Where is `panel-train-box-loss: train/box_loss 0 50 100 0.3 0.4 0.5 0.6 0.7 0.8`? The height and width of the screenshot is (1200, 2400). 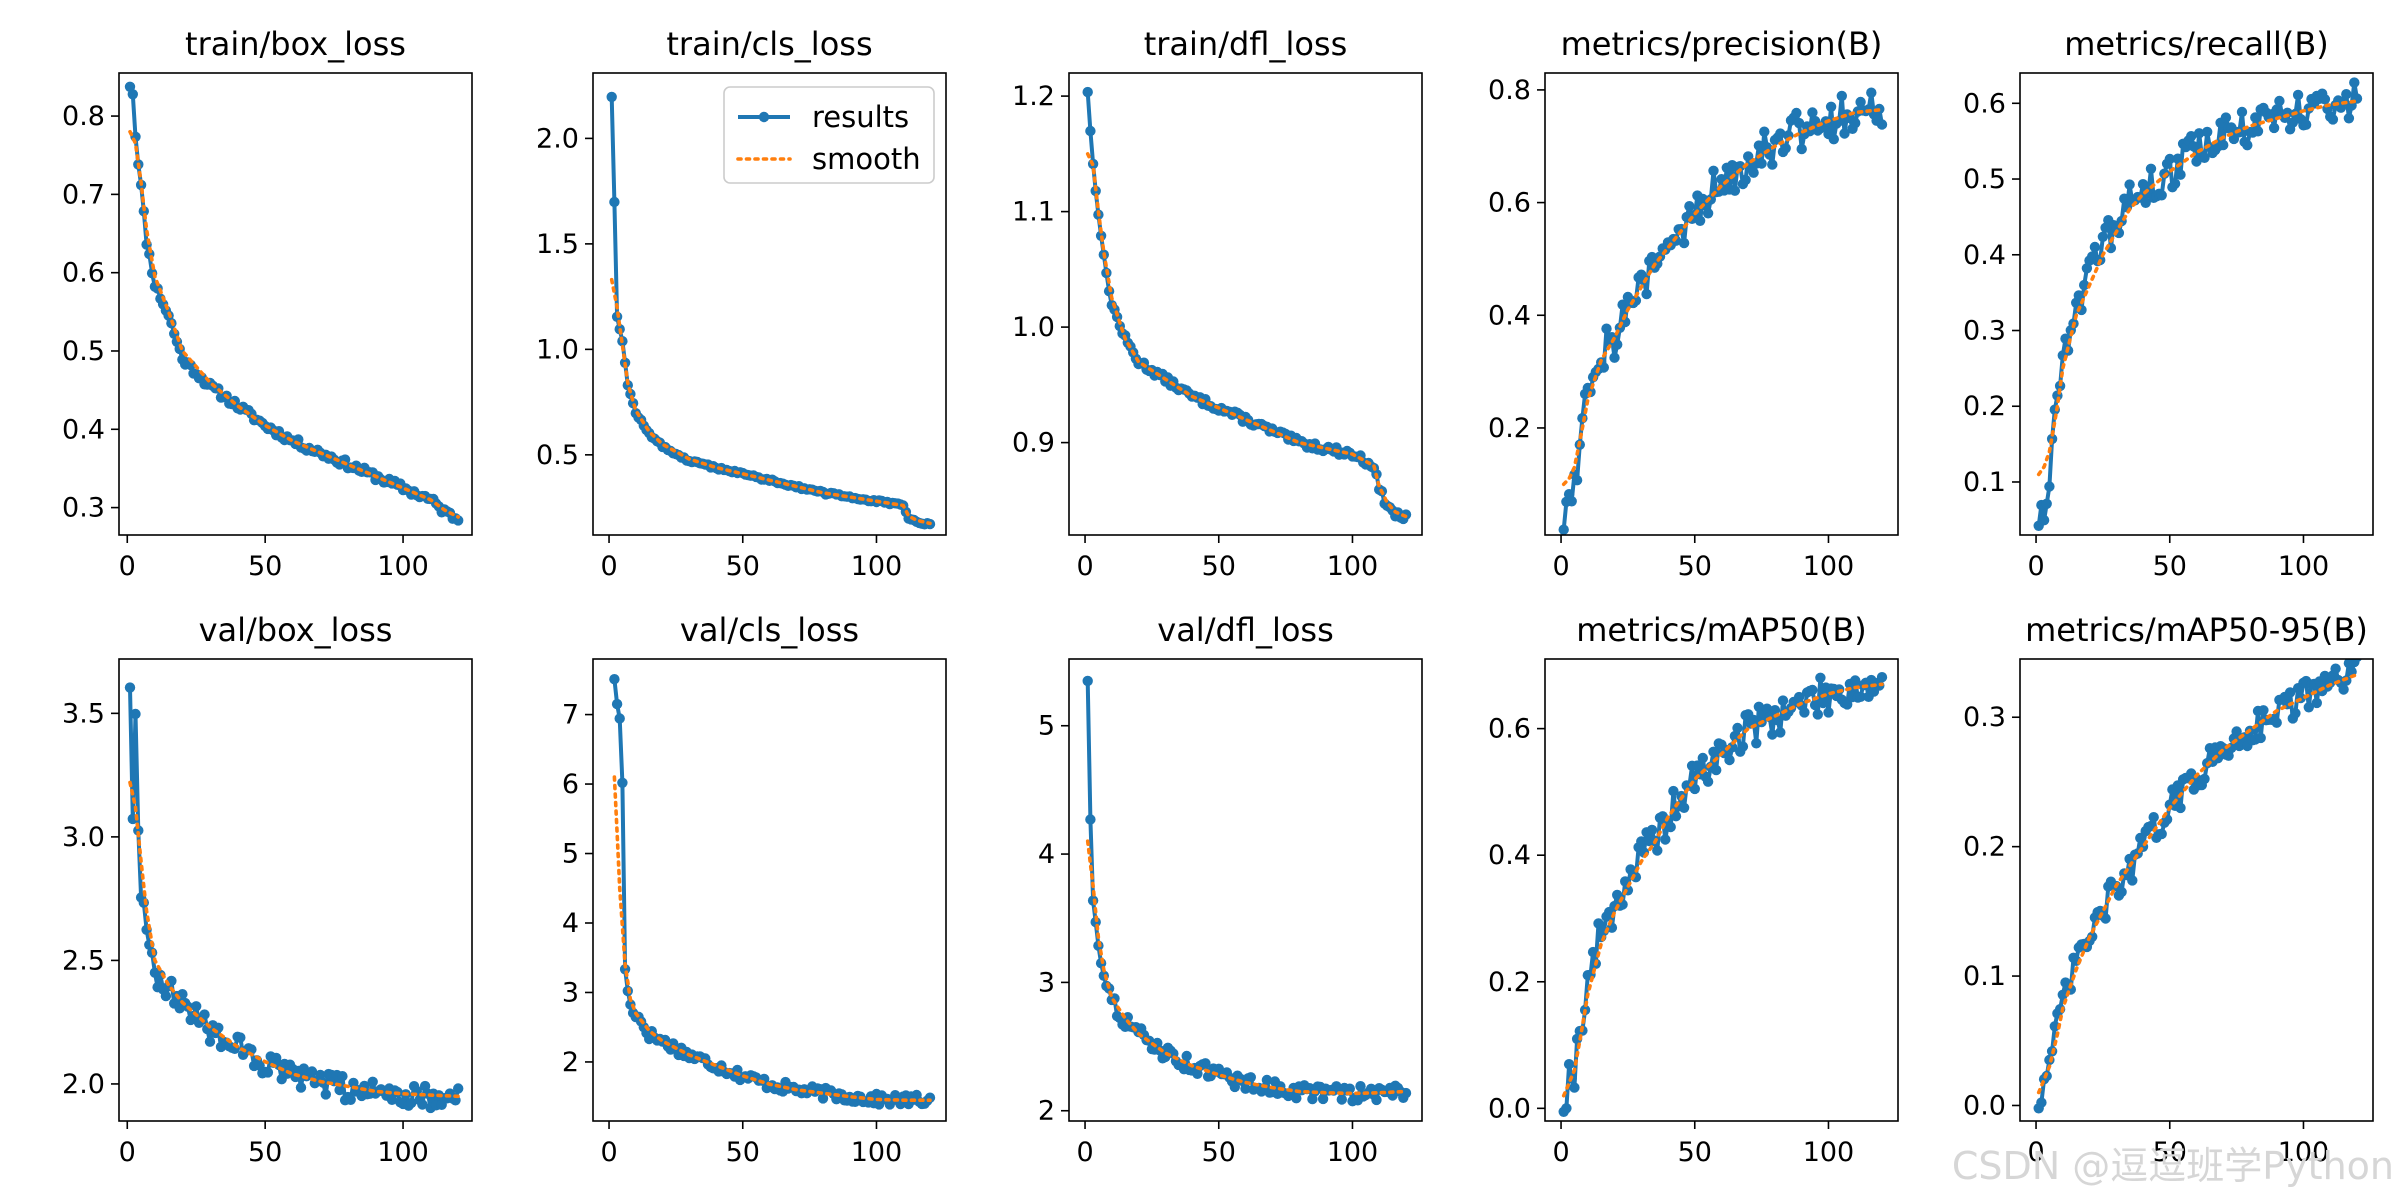
panel-train-box-loss: train/box_loss 0 50 100 0.3 0.4 0.5 0.6 0.7 0.8 is located at coordinates (267, 303).